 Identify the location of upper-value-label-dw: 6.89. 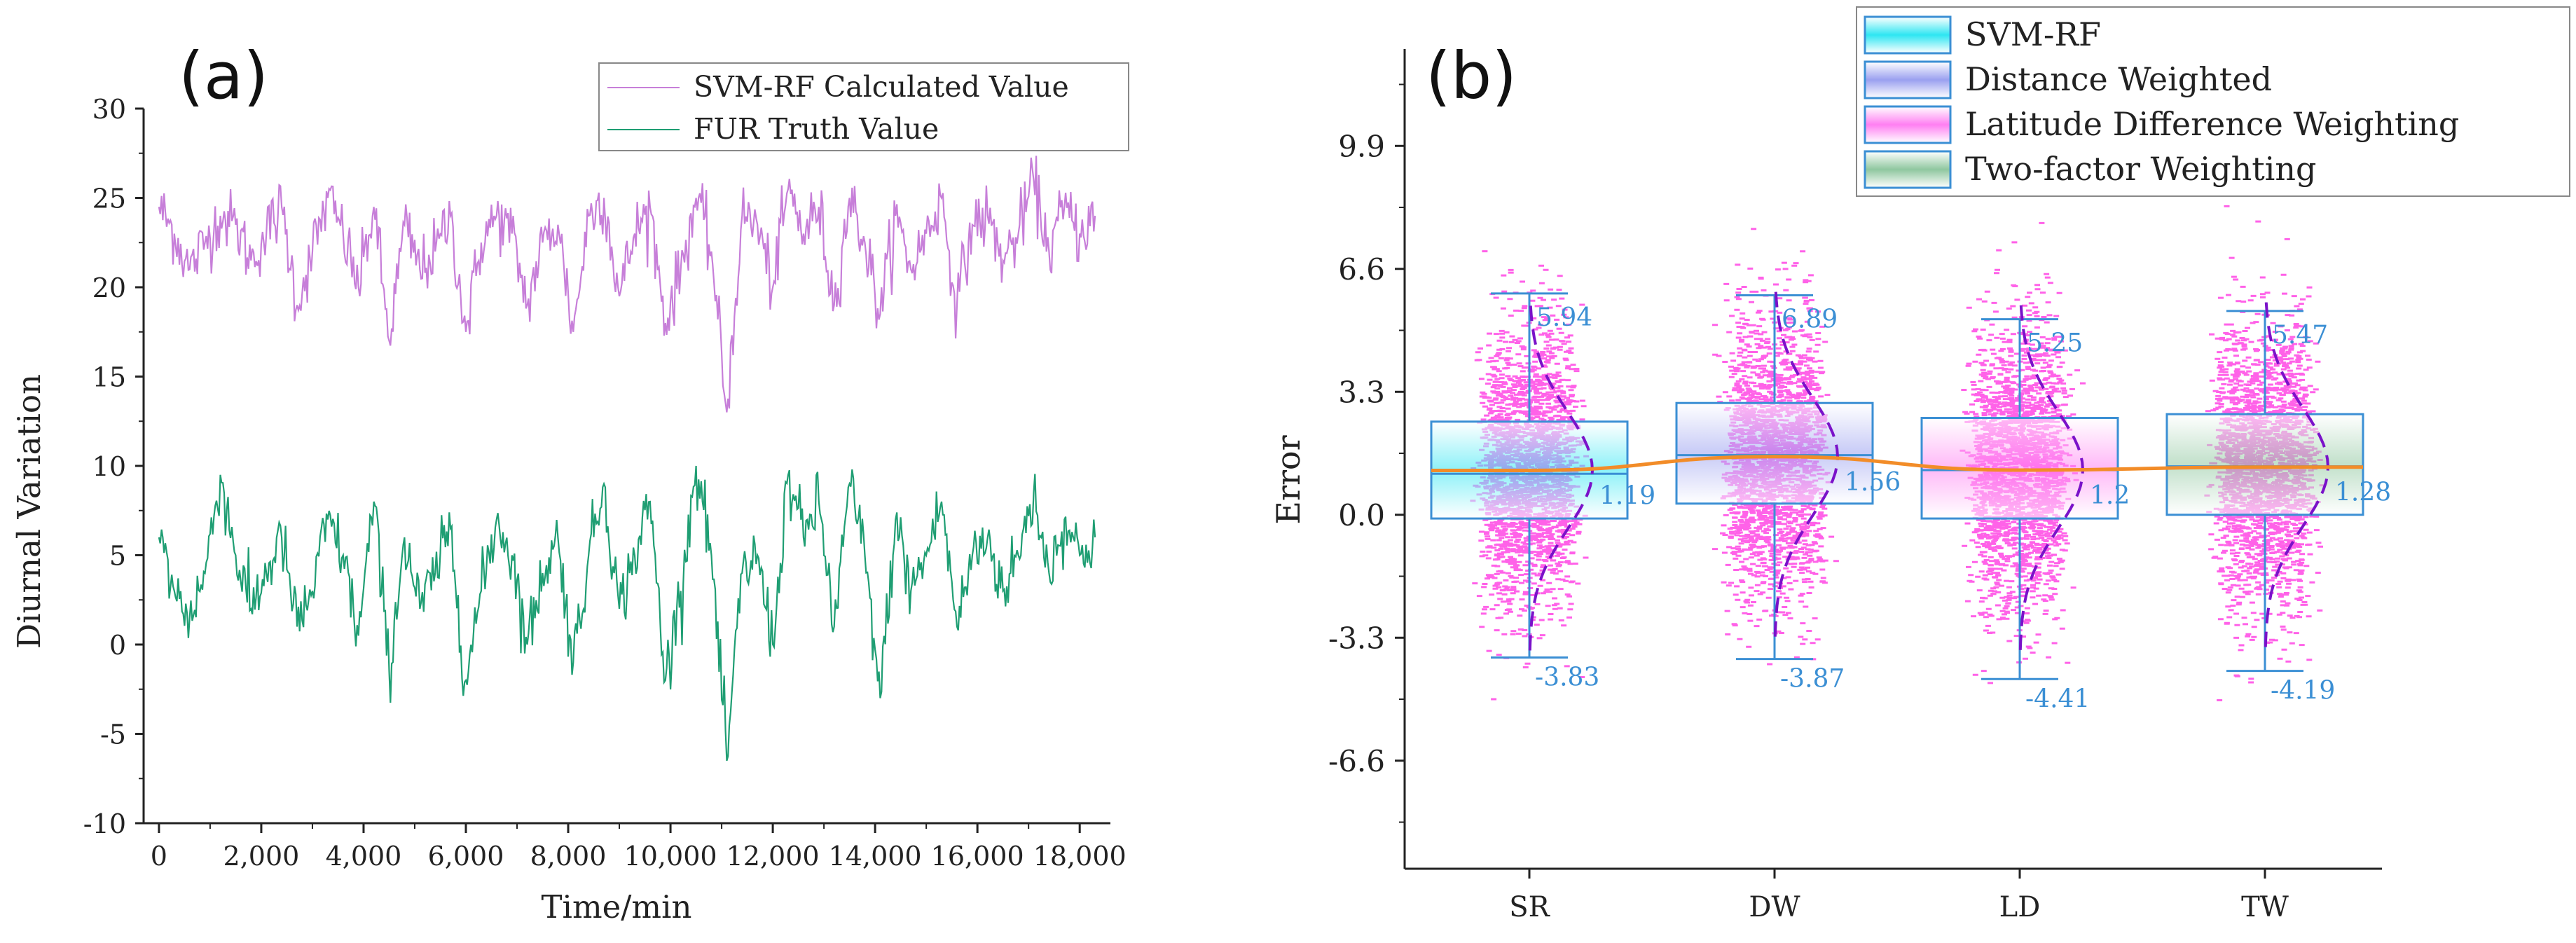
(1810, 319).